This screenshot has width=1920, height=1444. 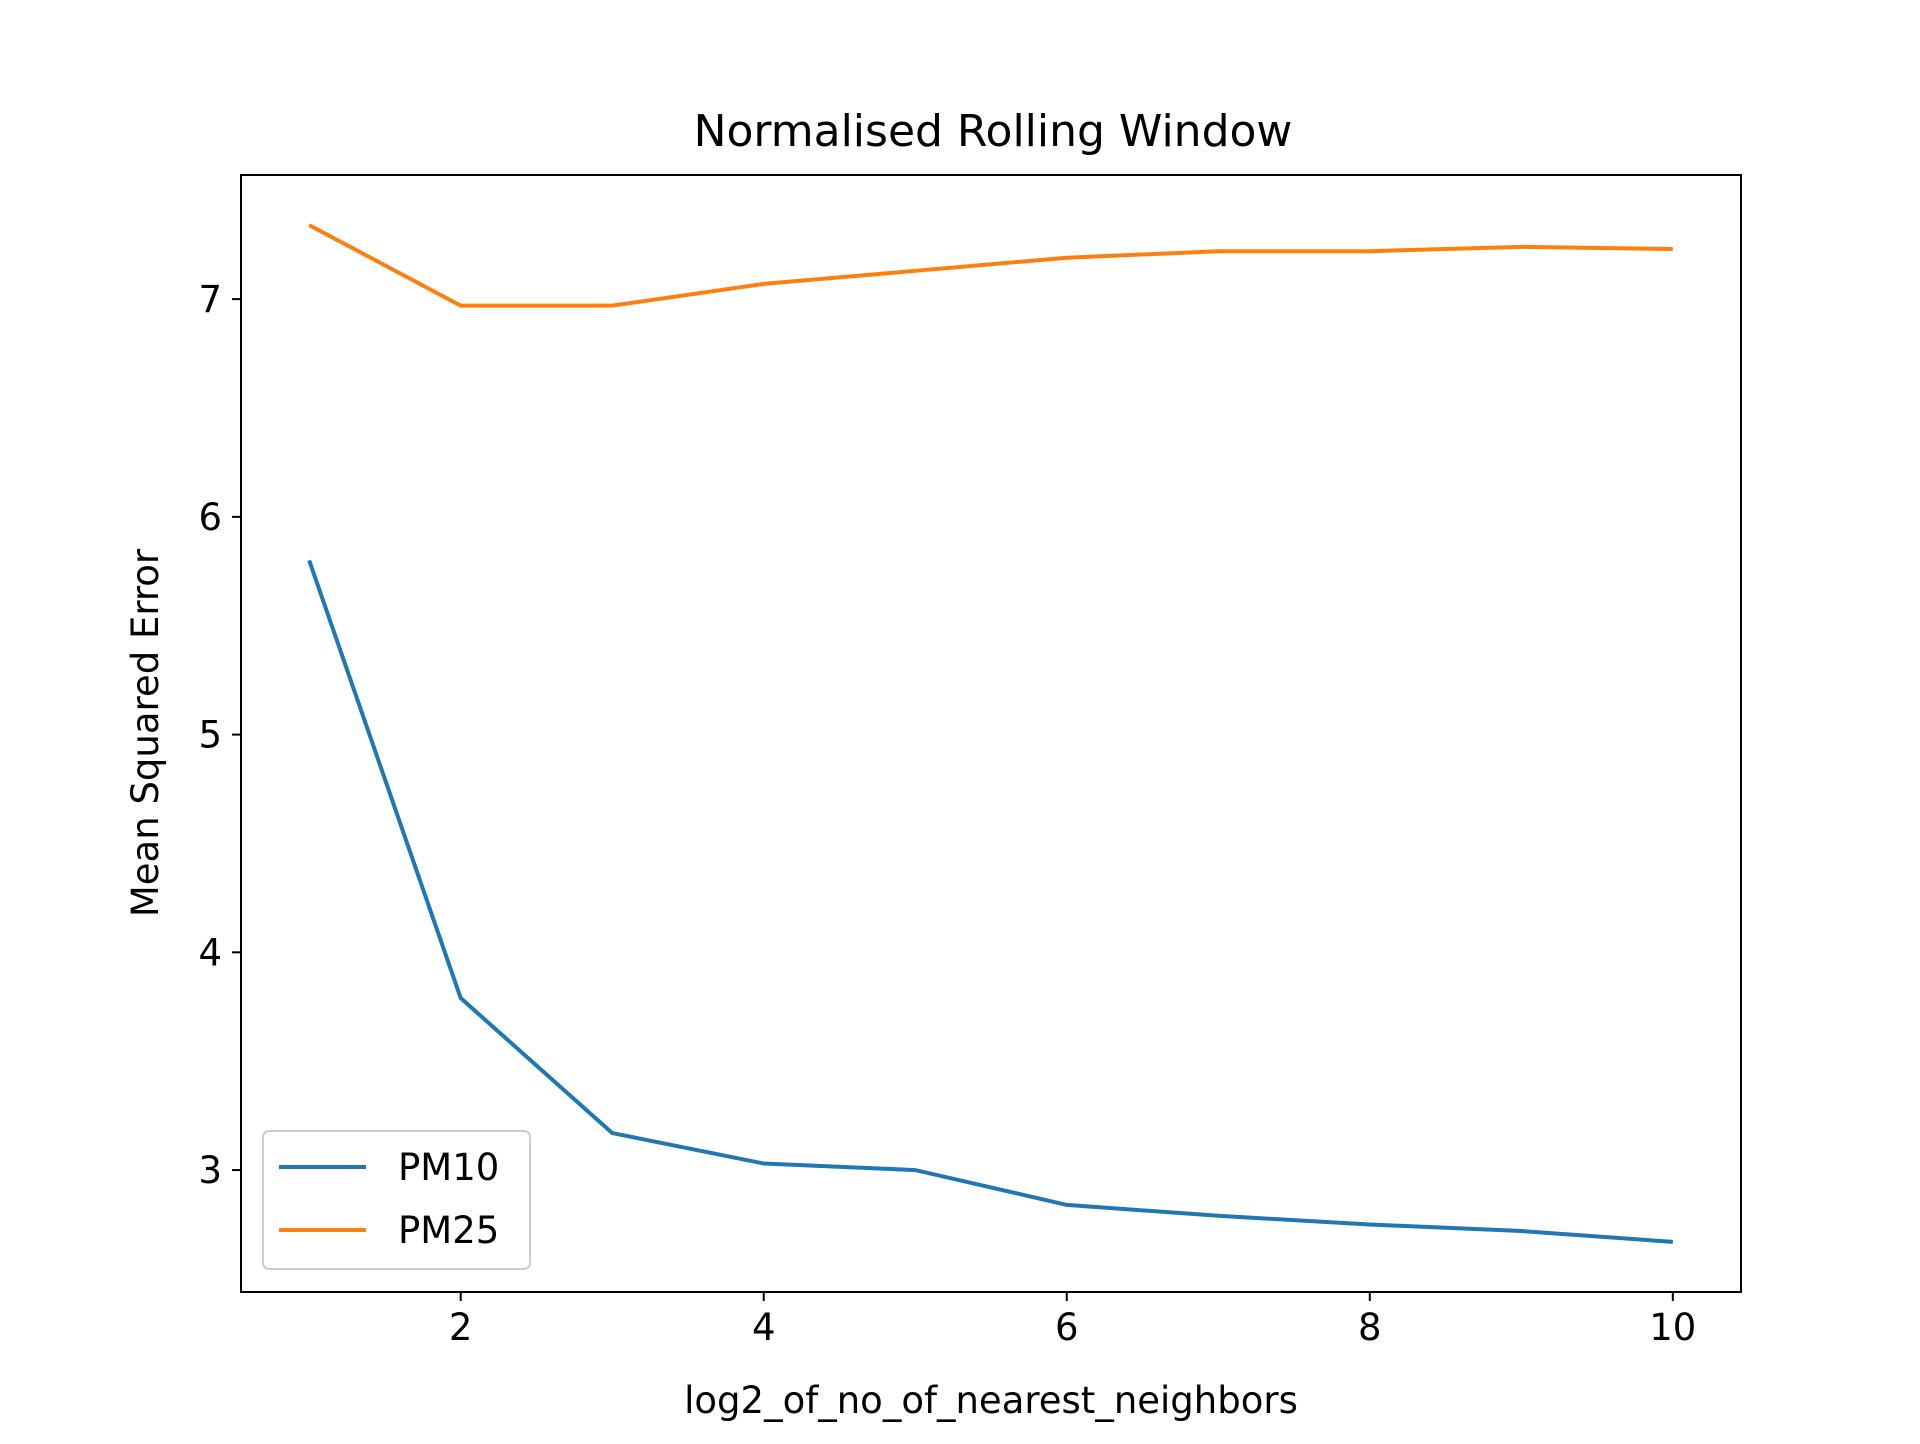 I want to click on y-tick-label-3: 3, so click(x=210, y=1170).